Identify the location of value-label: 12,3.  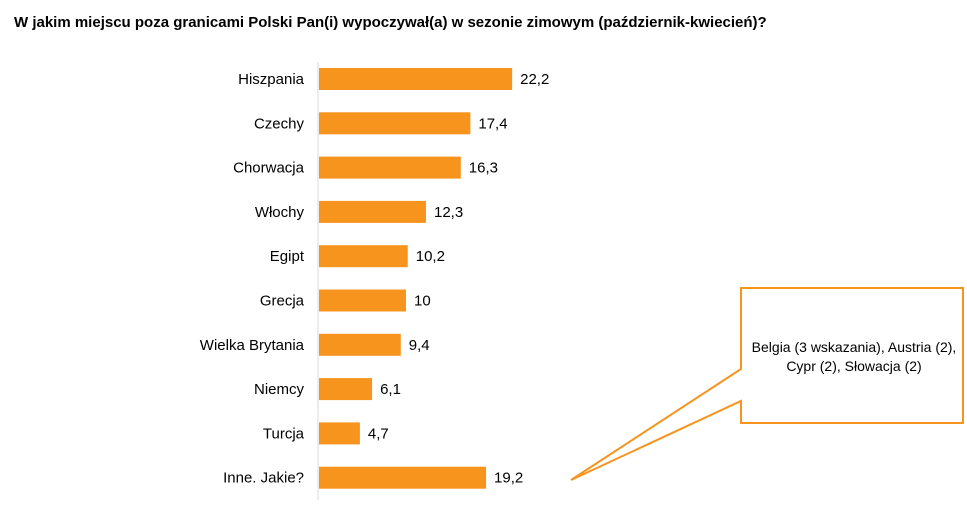
(448, 212).